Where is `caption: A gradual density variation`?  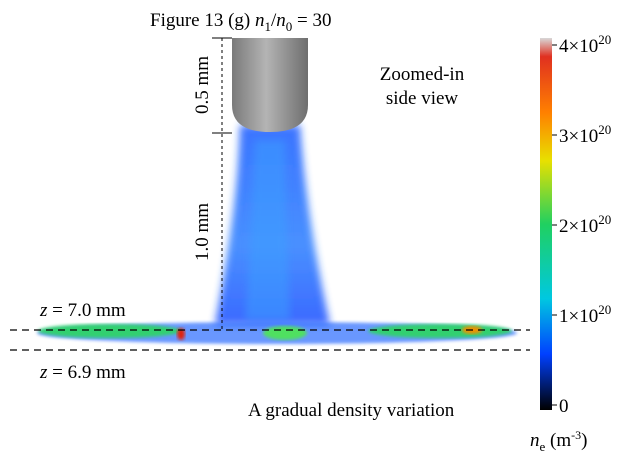
caption: A gradual density variation is located at coordinates (351, 410).